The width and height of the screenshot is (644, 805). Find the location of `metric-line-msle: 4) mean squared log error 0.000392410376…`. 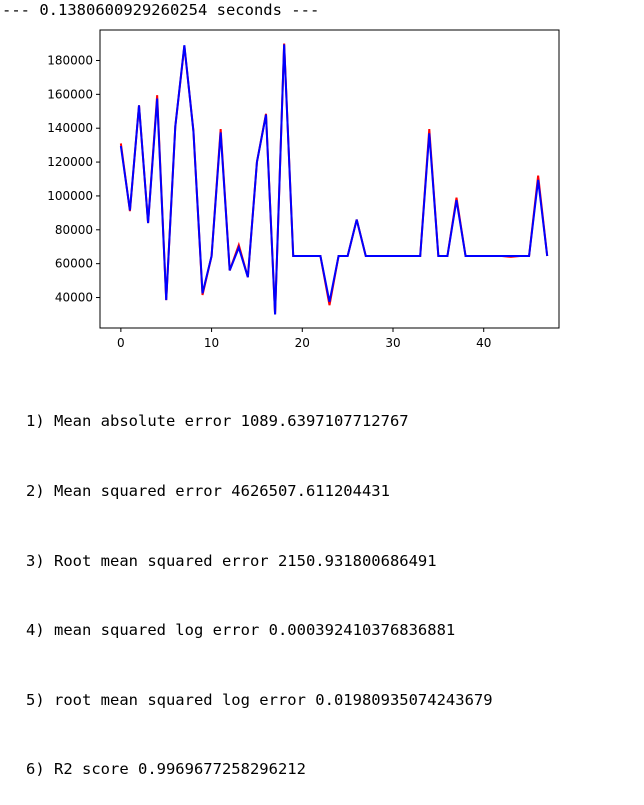

metric-line-msle: 4) mean squared log error 0.000392410376… is located at coordinates (241, 630).